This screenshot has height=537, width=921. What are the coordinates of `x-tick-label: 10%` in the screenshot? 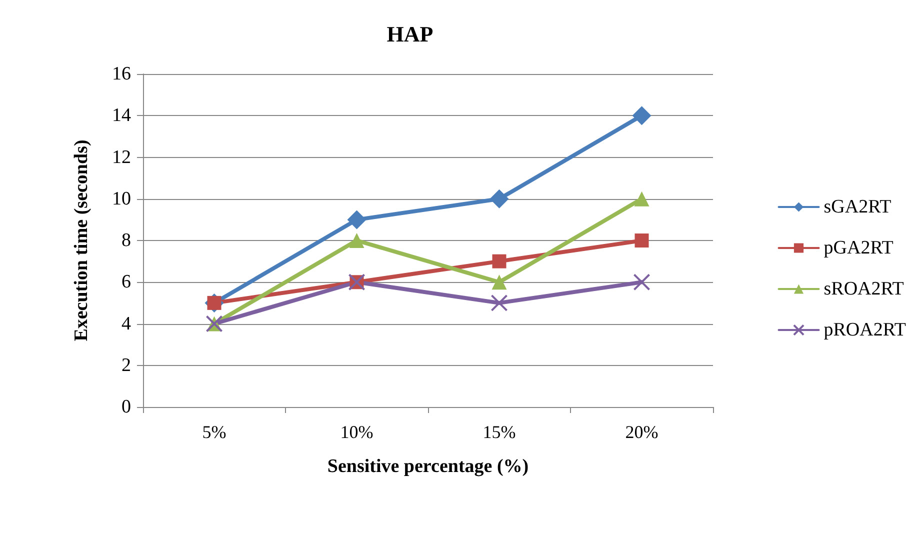 It's located at (357, 432).